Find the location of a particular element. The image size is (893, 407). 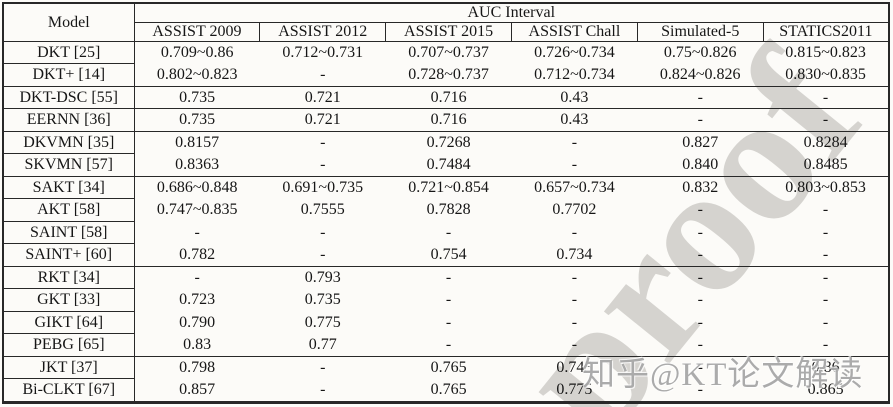

model-cell: SAINT [58] is located at coordinates (69, 233).